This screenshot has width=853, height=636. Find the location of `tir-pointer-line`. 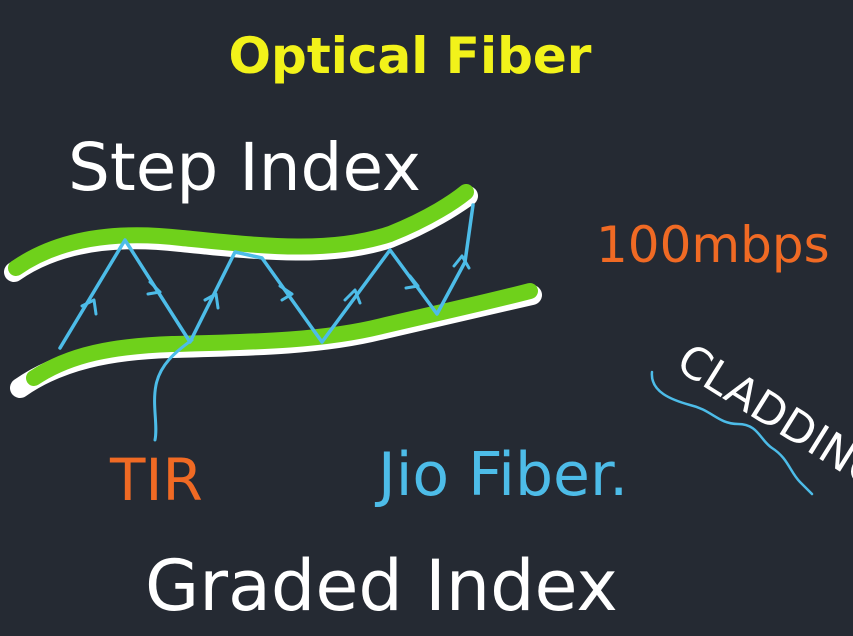

tir-pointer-line is located at coordinates (173, 390).